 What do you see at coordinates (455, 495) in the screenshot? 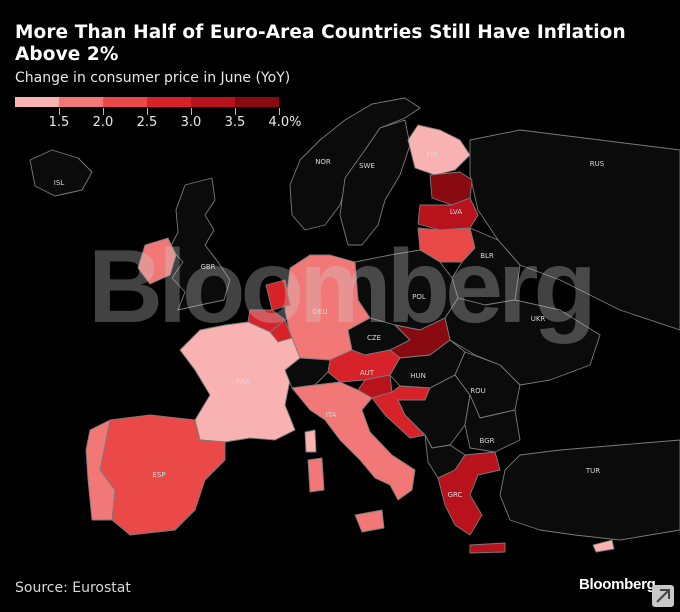
I see `label-grc: GRC` at bounding box center [455, 495].